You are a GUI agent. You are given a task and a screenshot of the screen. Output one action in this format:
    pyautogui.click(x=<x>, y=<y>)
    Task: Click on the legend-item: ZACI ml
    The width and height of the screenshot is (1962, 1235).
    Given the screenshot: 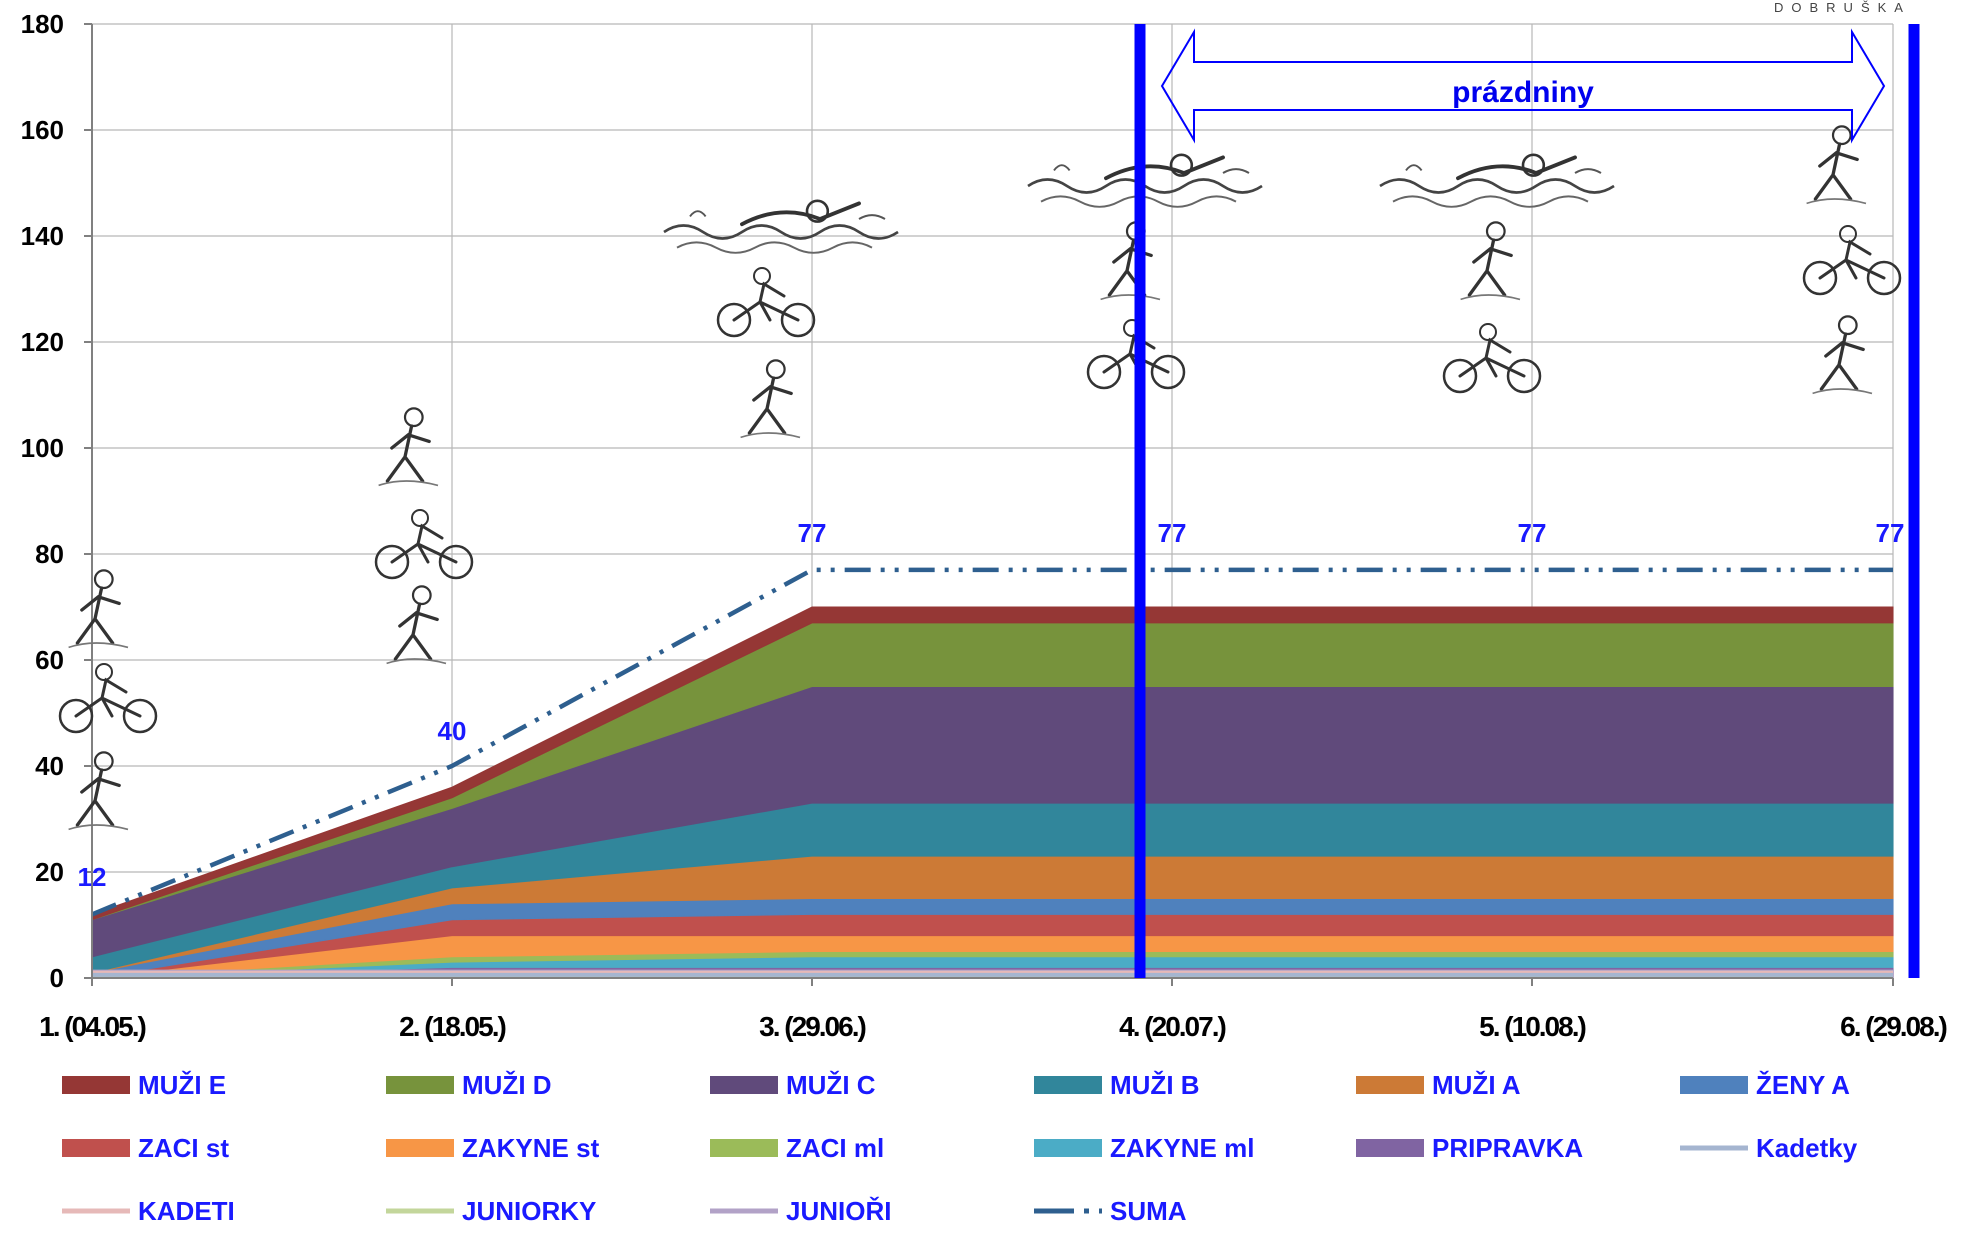 What is the action you would take?
    pyautogui.click(x=797, y=1148)
    